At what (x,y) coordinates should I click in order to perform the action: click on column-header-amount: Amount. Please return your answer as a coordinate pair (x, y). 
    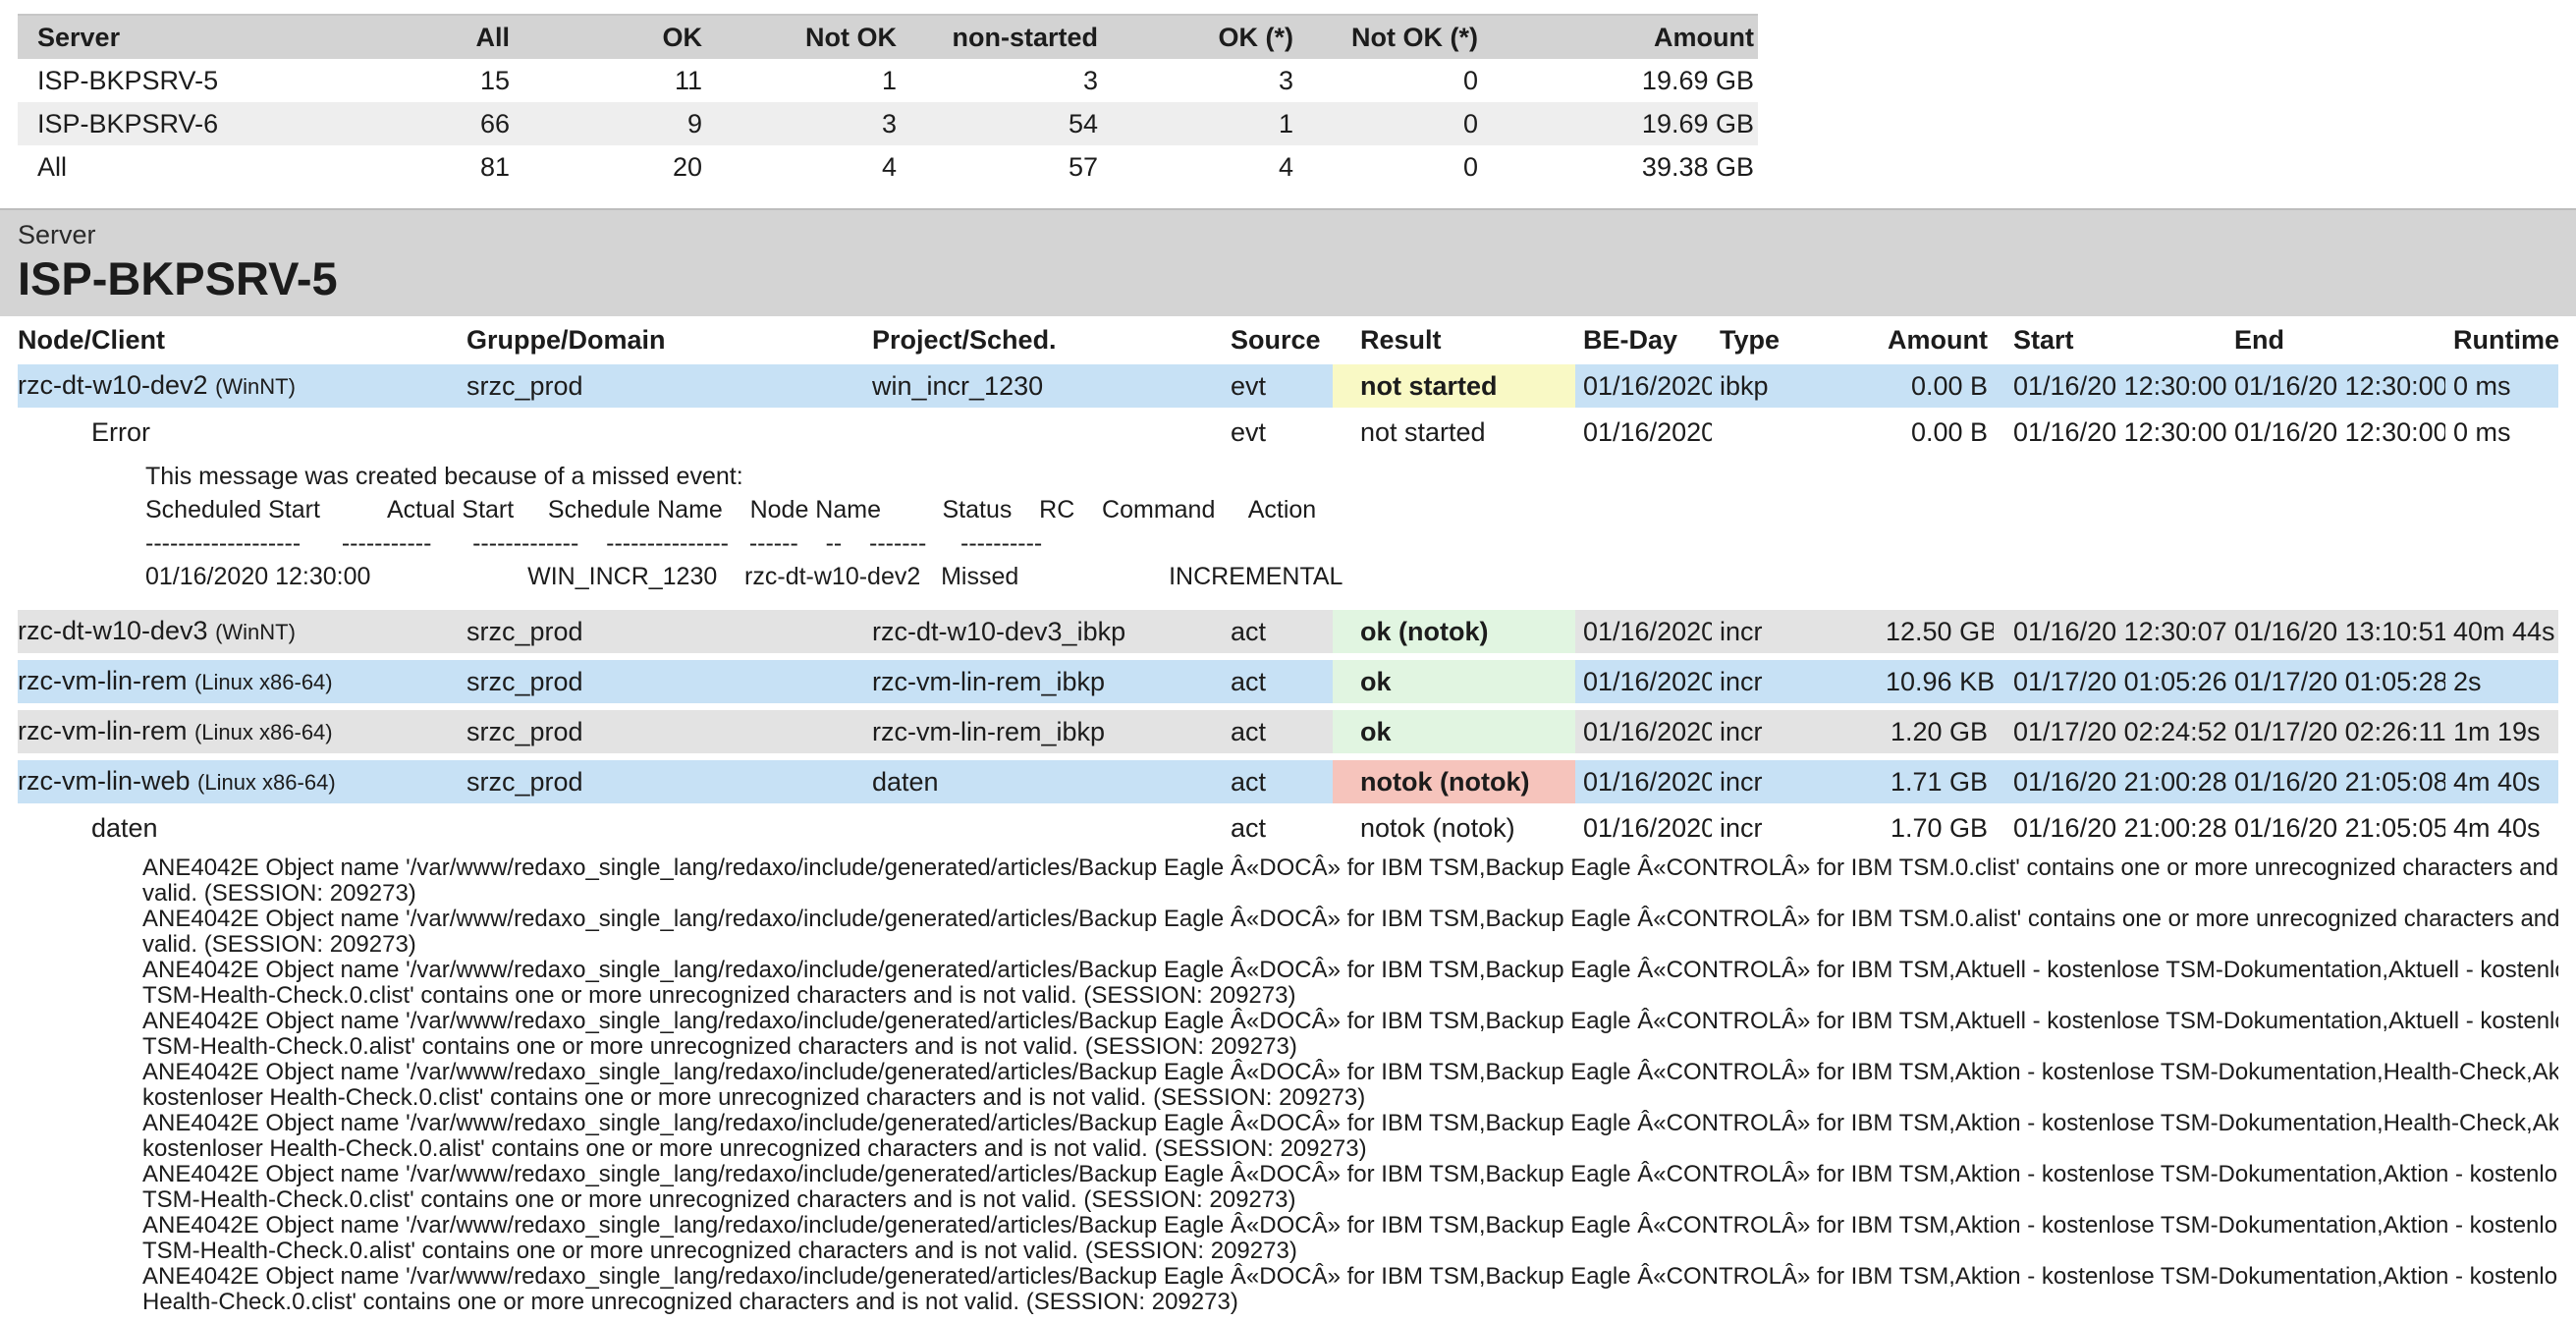
    Looking at the image, I should click on (1938, 340).